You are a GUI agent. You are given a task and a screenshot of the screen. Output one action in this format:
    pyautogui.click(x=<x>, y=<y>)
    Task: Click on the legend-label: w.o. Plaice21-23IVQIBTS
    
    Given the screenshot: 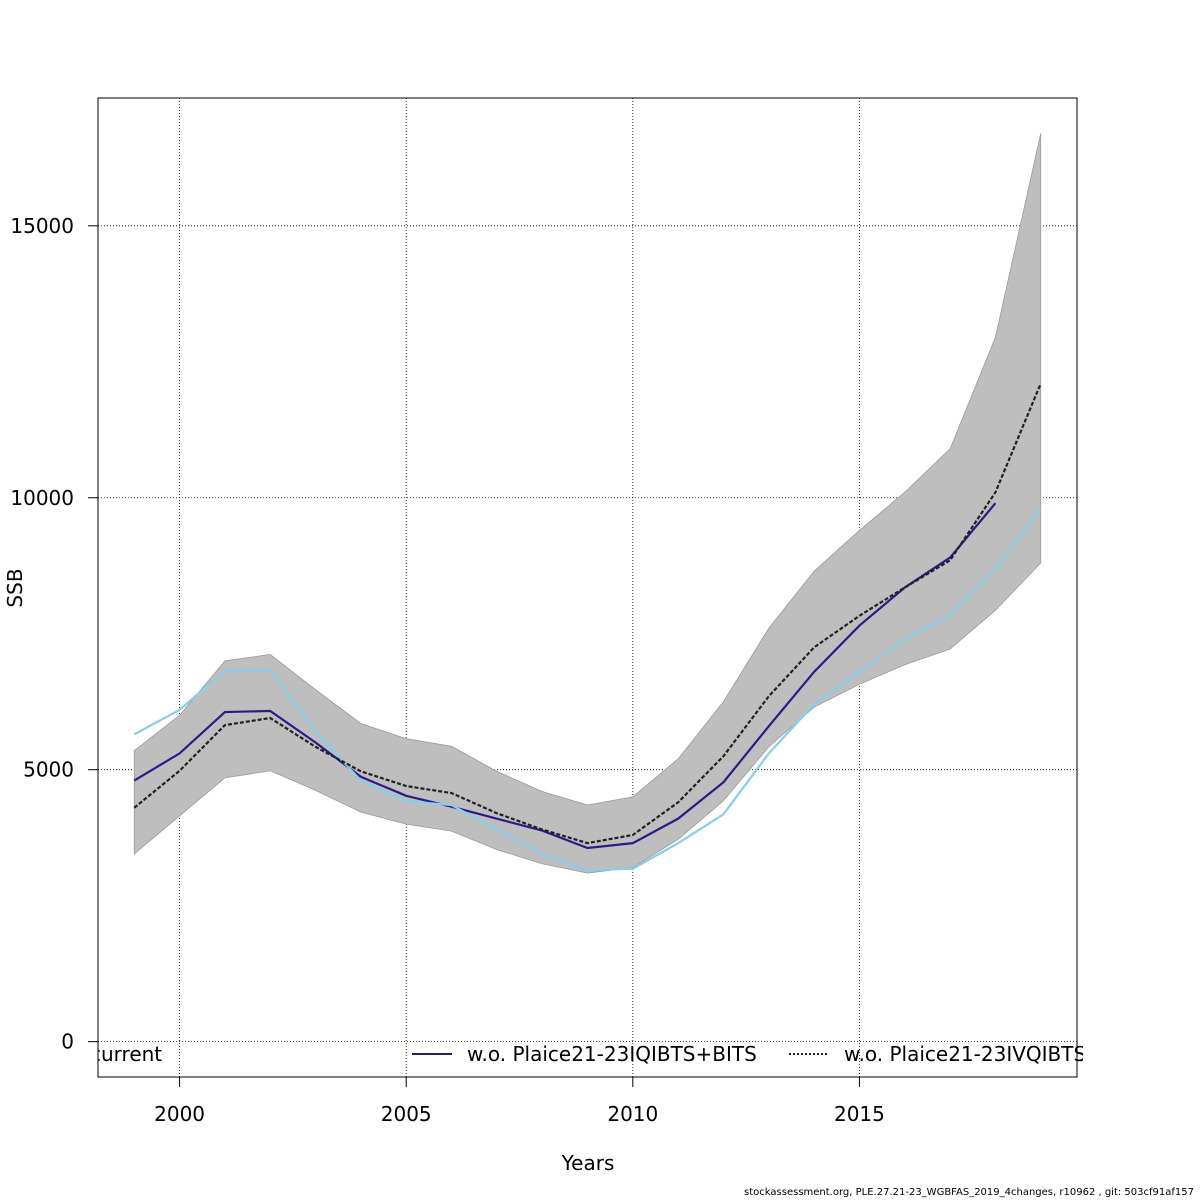 What is the action you would take?
    pyautogui.click(x=965, y=1054)
    